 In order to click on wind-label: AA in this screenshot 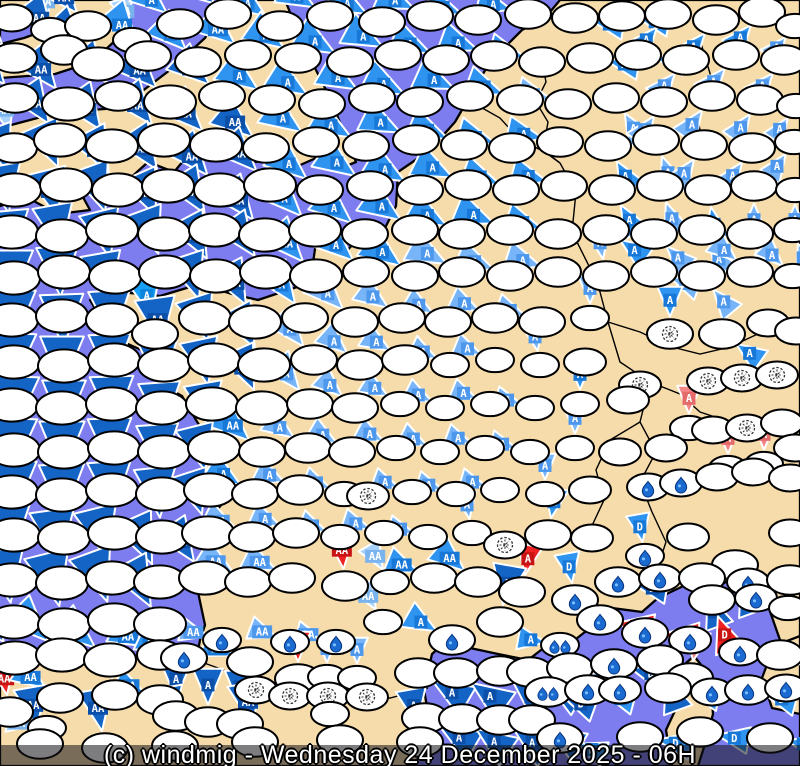, I will do `click(259, 563)`.